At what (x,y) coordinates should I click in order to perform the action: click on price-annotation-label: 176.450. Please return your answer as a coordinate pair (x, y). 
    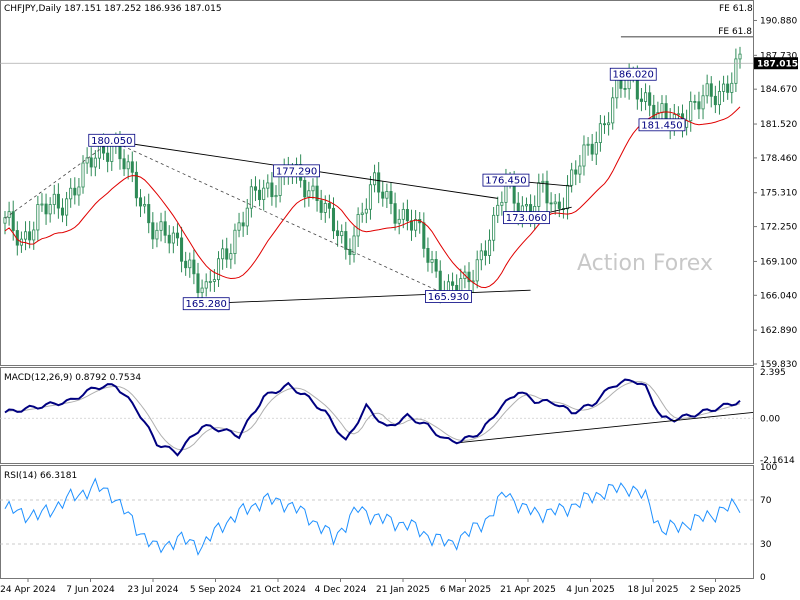
    Looking at the image, I should click on (505, 181).